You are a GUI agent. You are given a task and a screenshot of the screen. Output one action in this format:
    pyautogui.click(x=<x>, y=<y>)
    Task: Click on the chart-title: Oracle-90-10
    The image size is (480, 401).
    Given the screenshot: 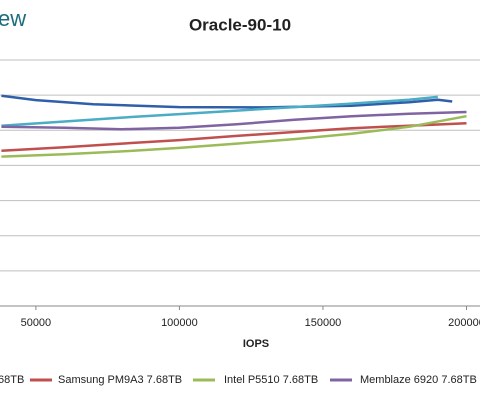 What is the action you would take?
    pyautogui.click(x=240, y=24)
    